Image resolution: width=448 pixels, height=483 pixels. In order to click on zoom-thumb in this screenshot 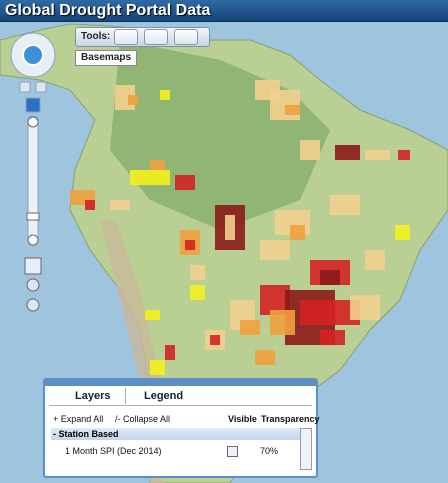, I will do `click(33, 216)`.